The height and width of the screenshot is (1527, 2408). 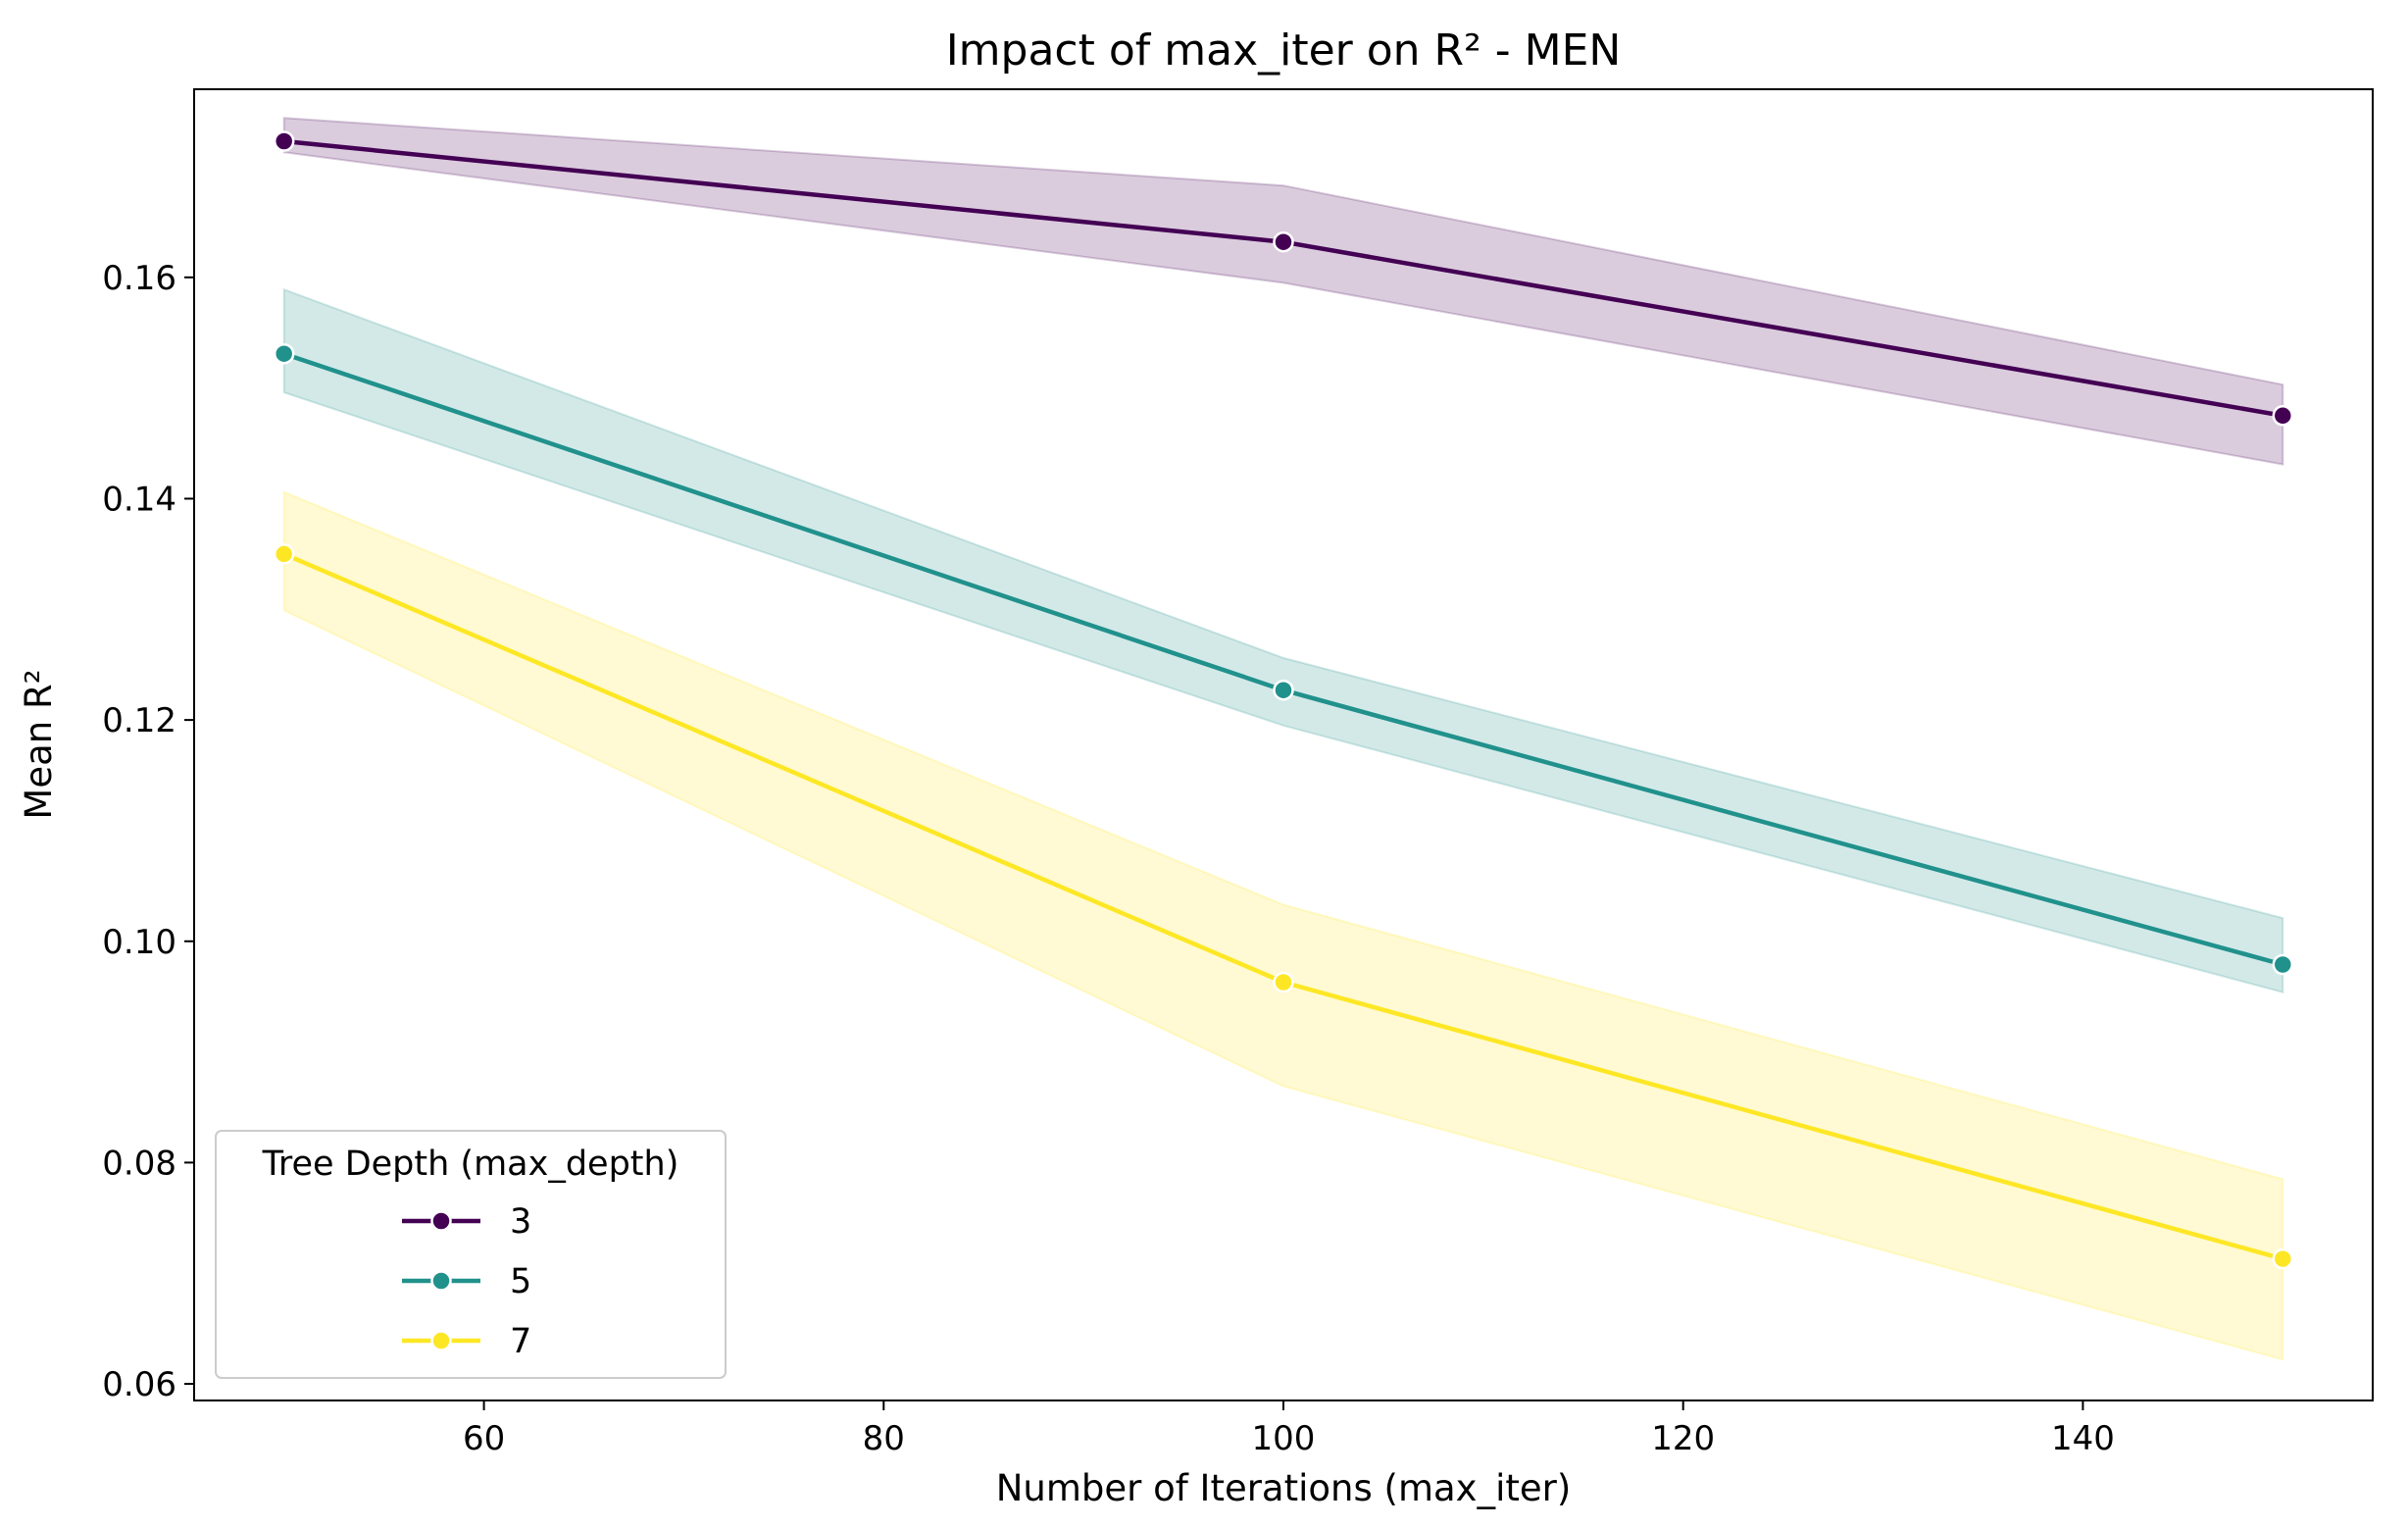 I want to click on x-axis-ticks: 60 80 100 120 140, so click(x=1289, y=1429).